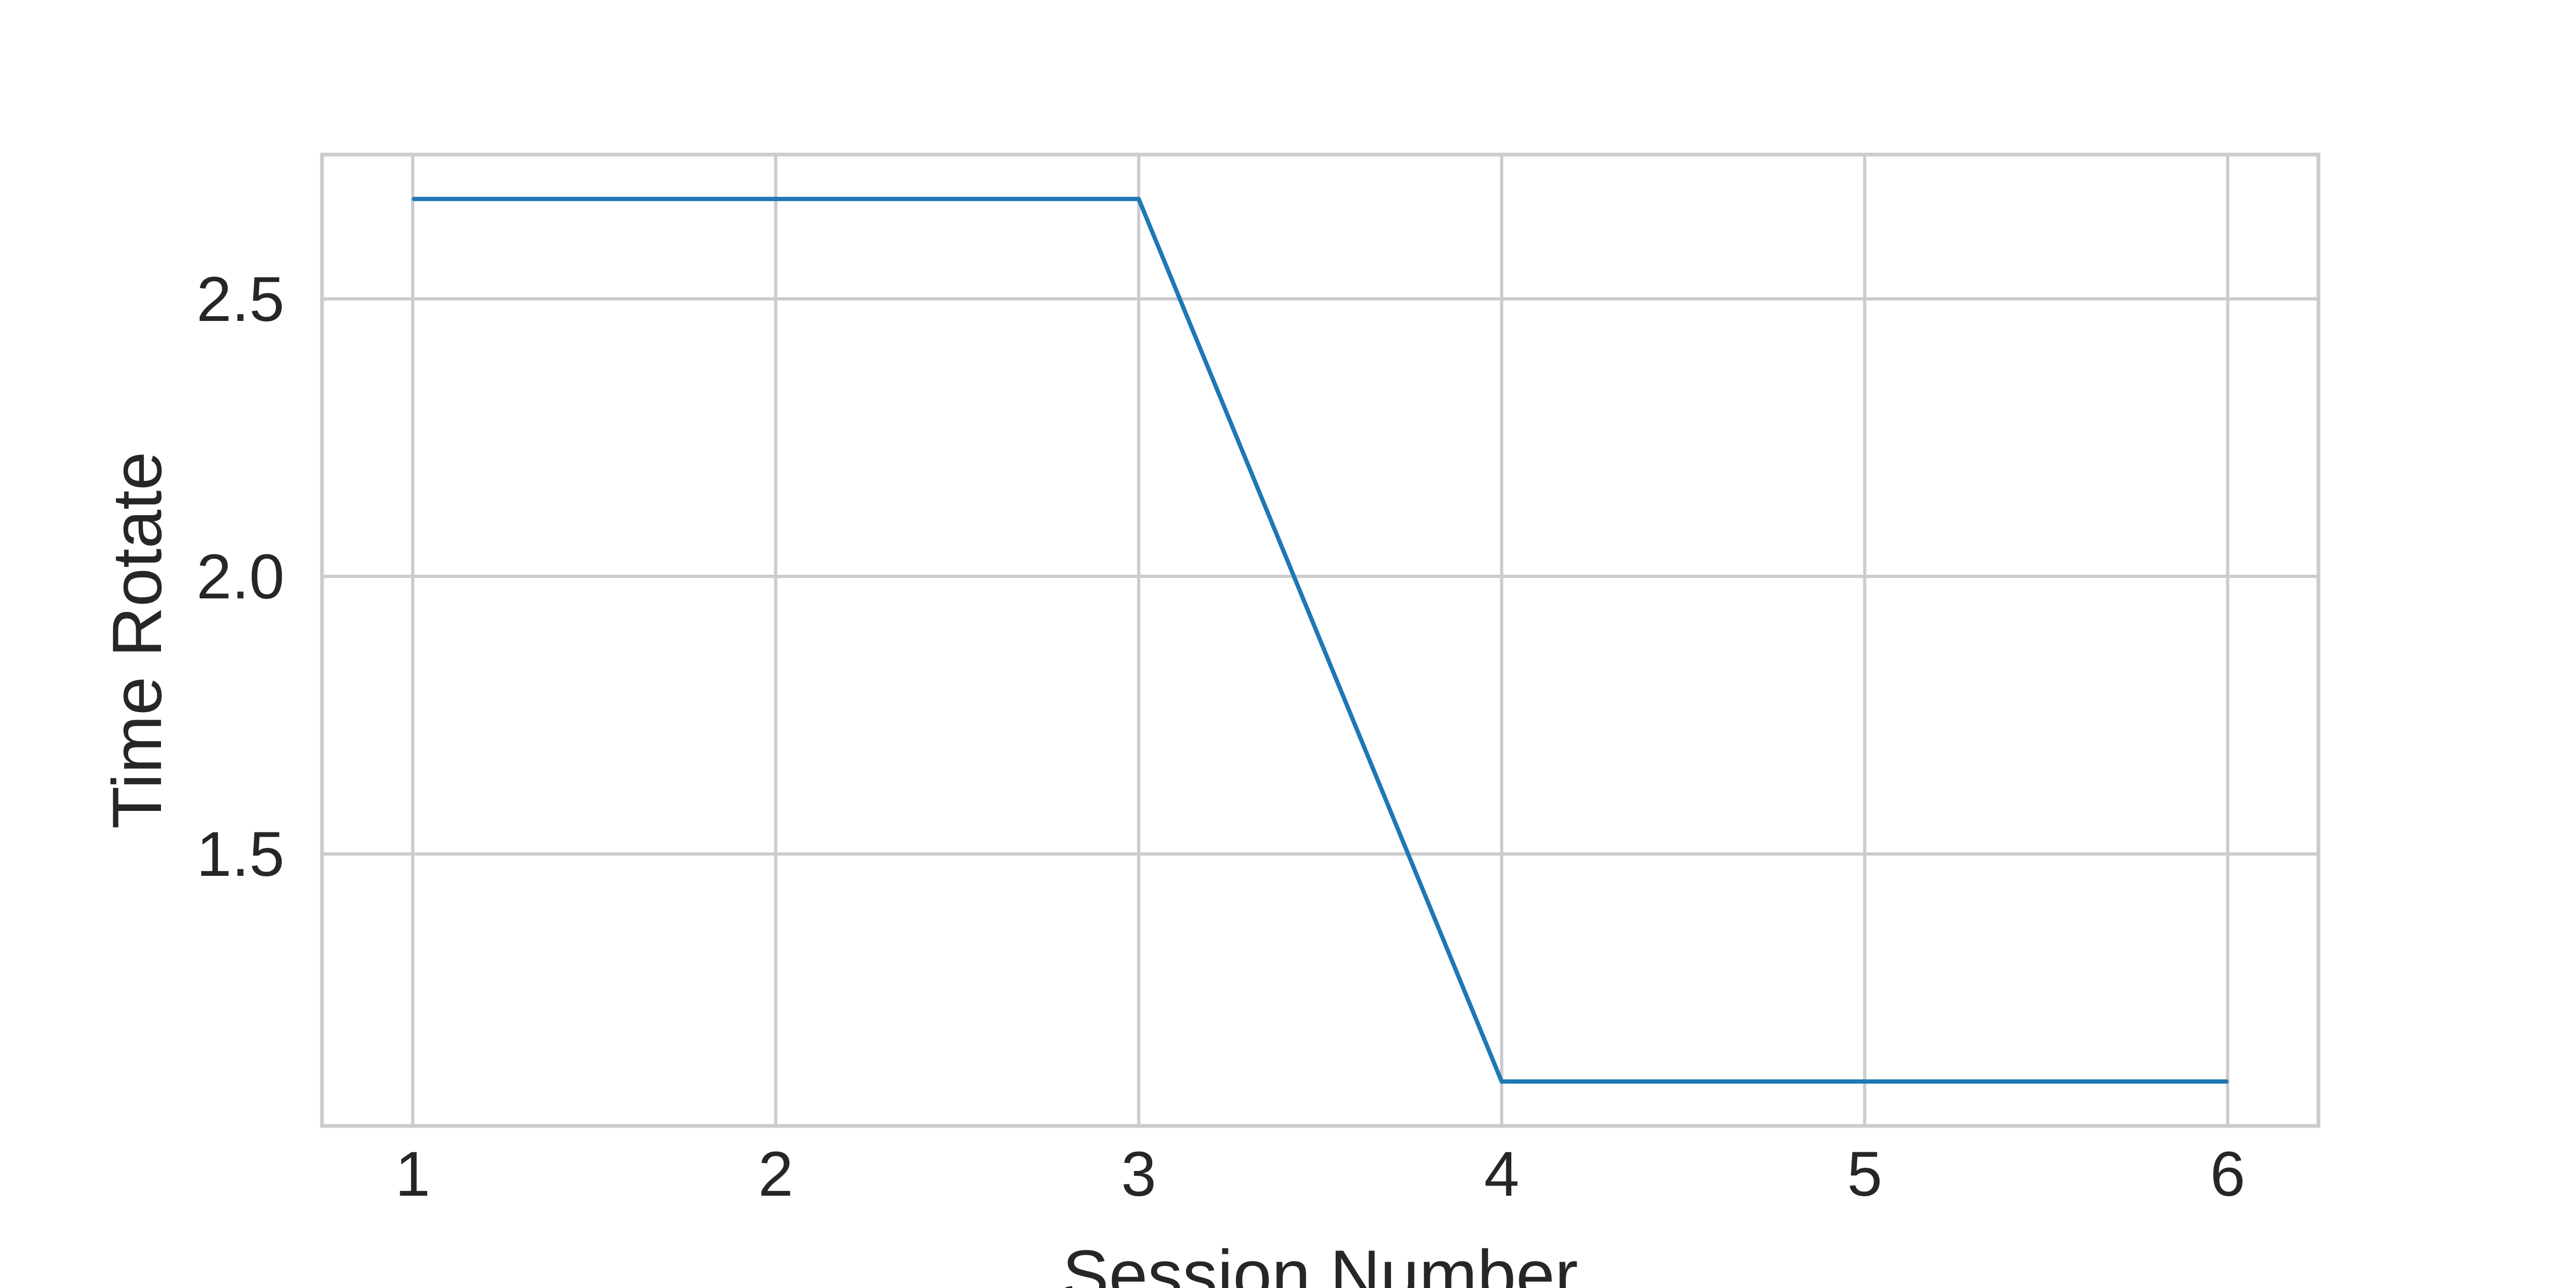 The width and height of the screenshot is (2576, 1288). I want to click on x-tick-label: 3, so click(1139, 1174).